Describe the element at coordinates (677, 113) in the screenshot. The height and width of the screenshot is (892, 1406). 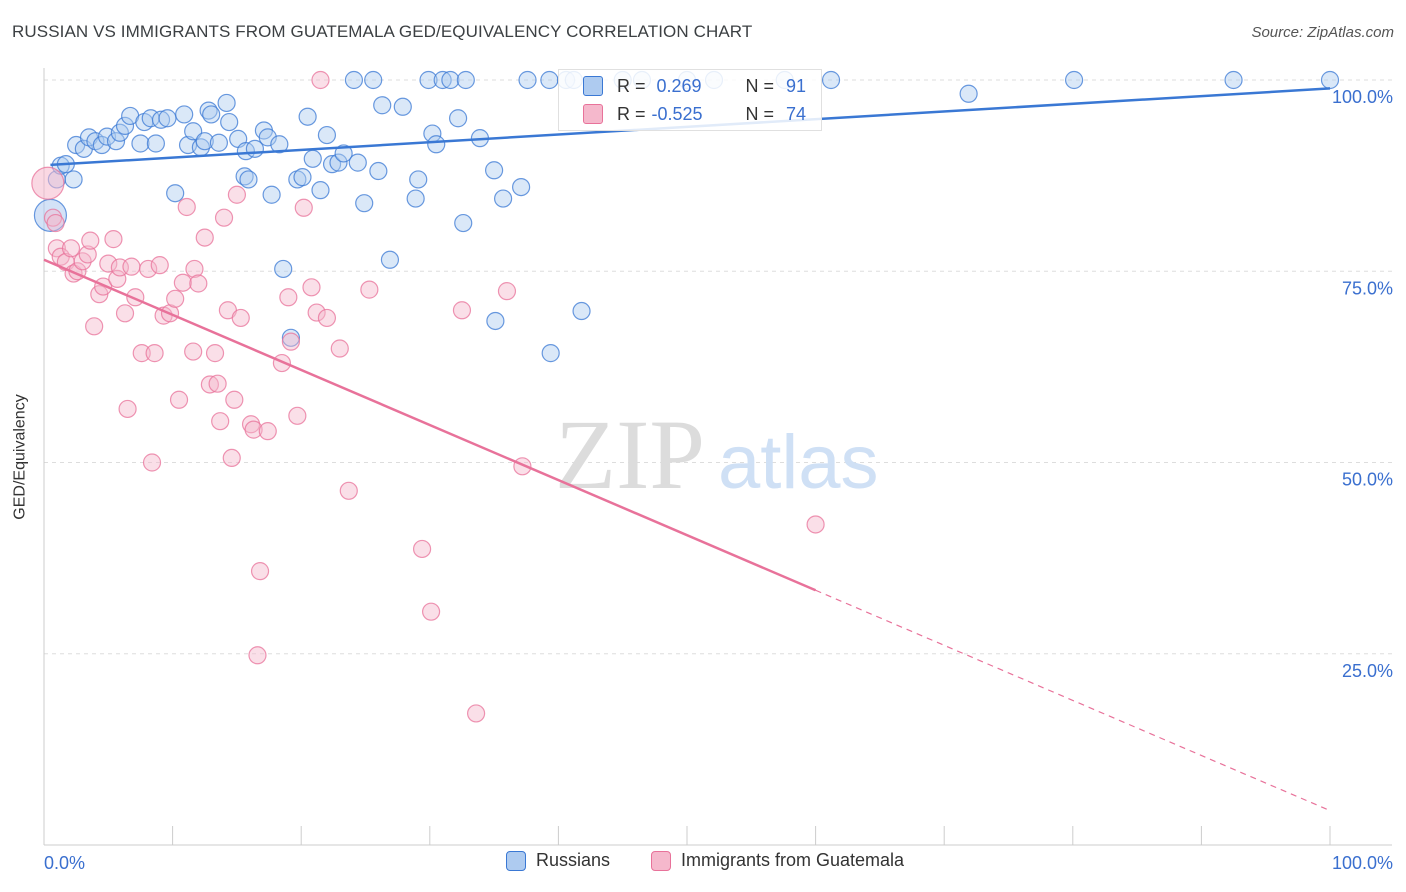
I see `guatemala-r-value: -0.525` at that location.